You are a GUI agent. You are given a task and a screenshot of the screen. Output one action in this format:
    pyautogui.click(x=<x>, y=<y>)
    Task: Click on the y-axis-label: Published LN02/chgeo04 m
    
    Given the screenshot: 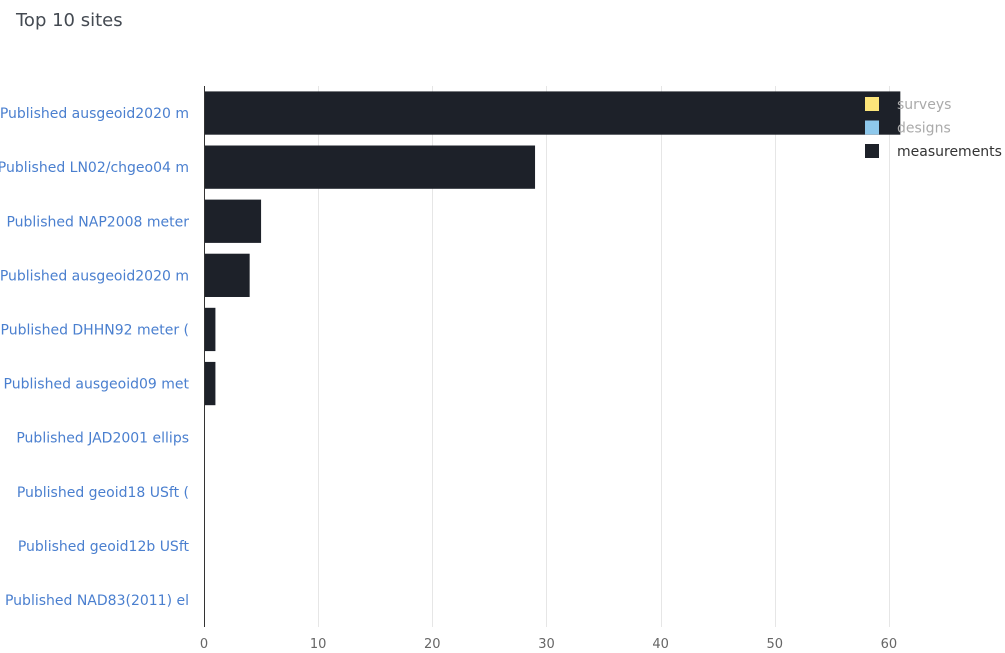 What is the action you would take?
    pyautogui.click(x=94, y=168)
    